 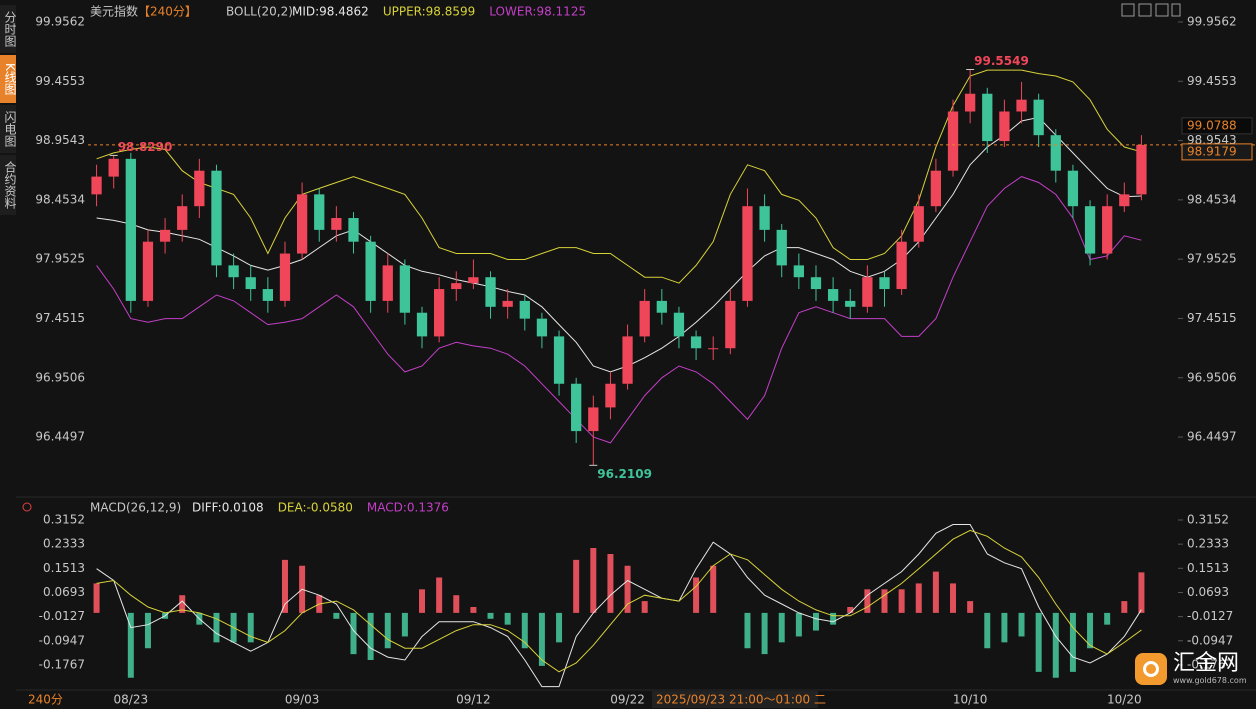 I want to click on last-price: 98.9179, so click(x=1212, y=151).